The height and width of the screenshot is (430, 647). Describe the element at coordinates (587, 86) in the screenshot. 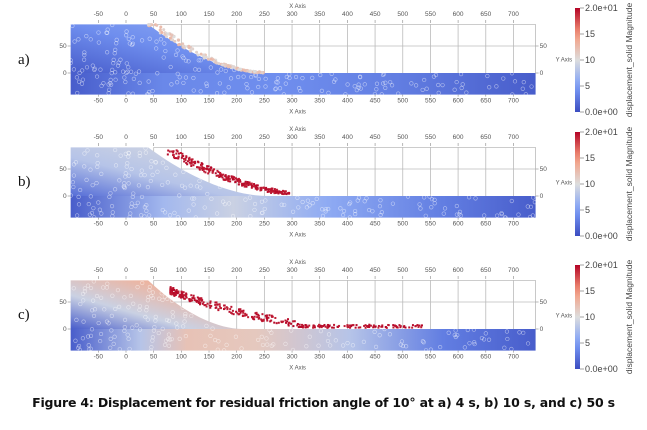

I see `colorbar-tick-label: 5` at that location.